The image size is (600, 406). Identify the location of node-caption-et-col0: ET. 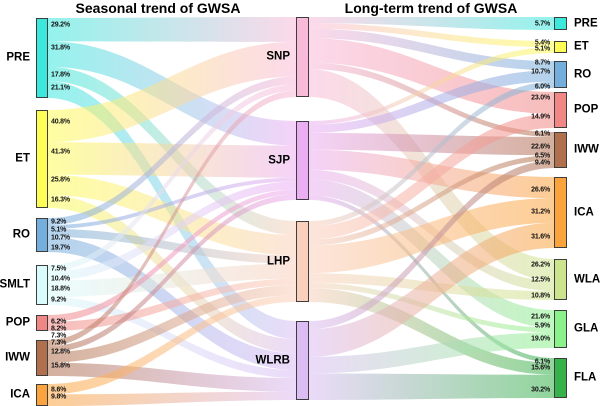
(22, 158).